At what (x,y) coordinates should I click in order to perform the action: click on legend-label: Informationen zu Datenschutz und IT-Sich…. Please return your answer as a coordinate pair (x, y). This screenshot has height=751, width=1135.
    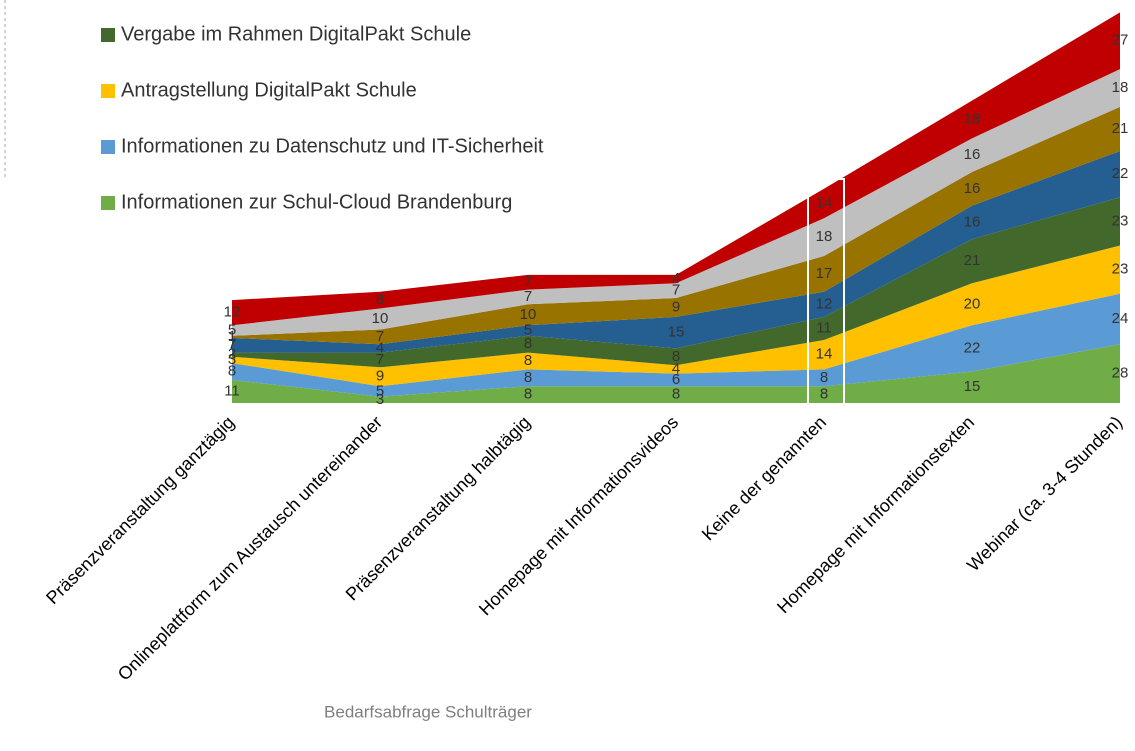
    Looking at the image, I should click on (332, 146).